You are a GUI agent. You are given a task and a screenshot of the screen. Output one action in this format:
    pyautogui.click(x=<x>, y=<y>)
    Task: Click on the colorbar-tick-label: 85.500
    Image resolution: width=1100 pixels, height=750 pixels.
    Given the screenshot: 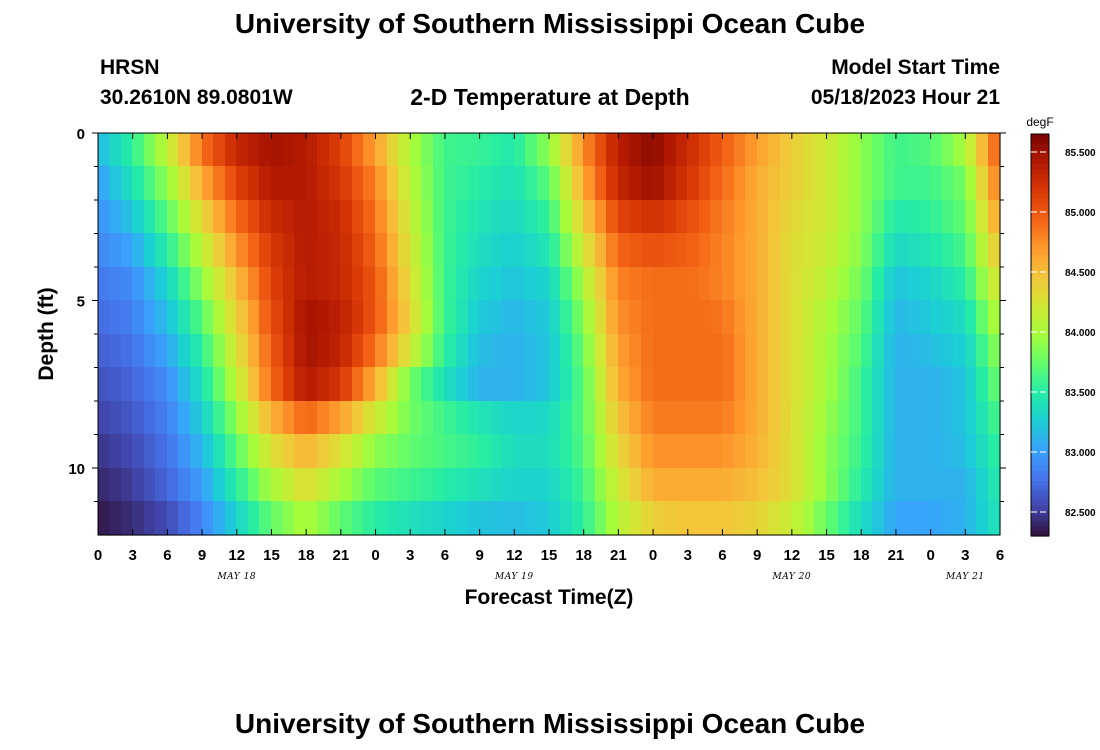 What is the action you would take?
    pyautogui.click(x=1080, y=153)
    